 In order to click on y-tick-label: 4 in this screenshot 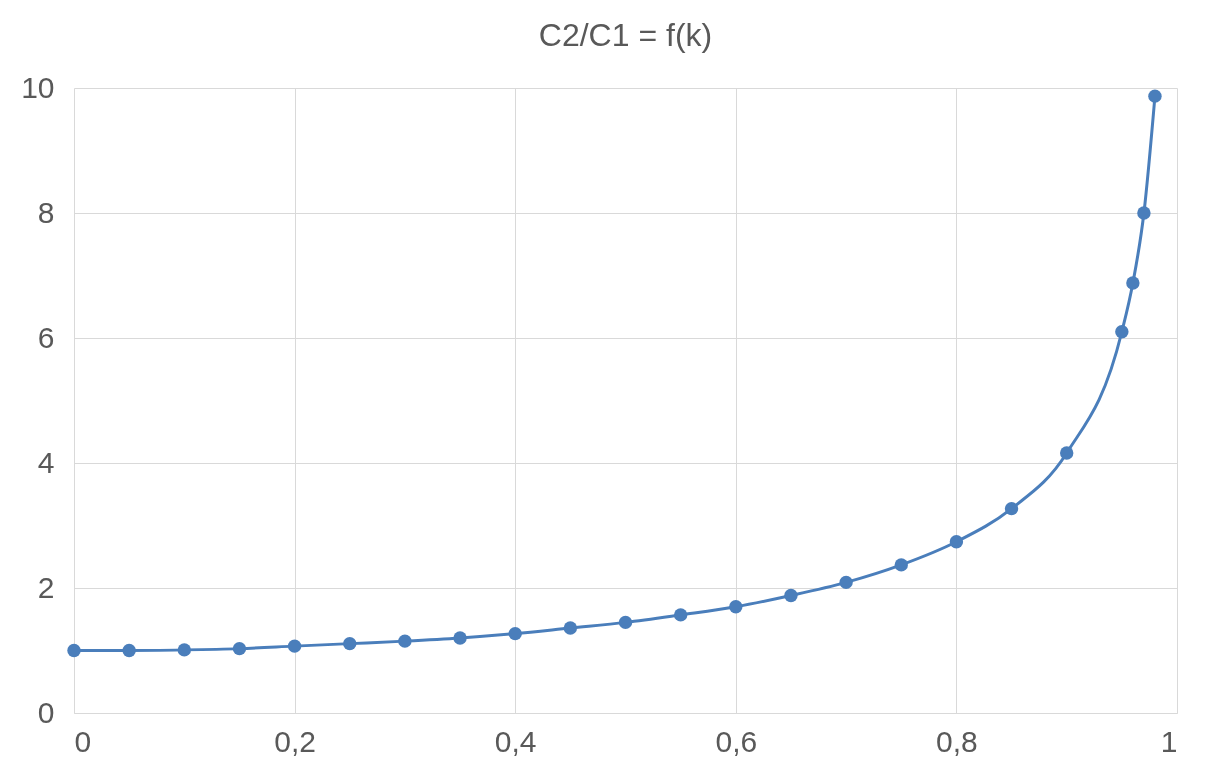, I will do `click(46, 462)`.